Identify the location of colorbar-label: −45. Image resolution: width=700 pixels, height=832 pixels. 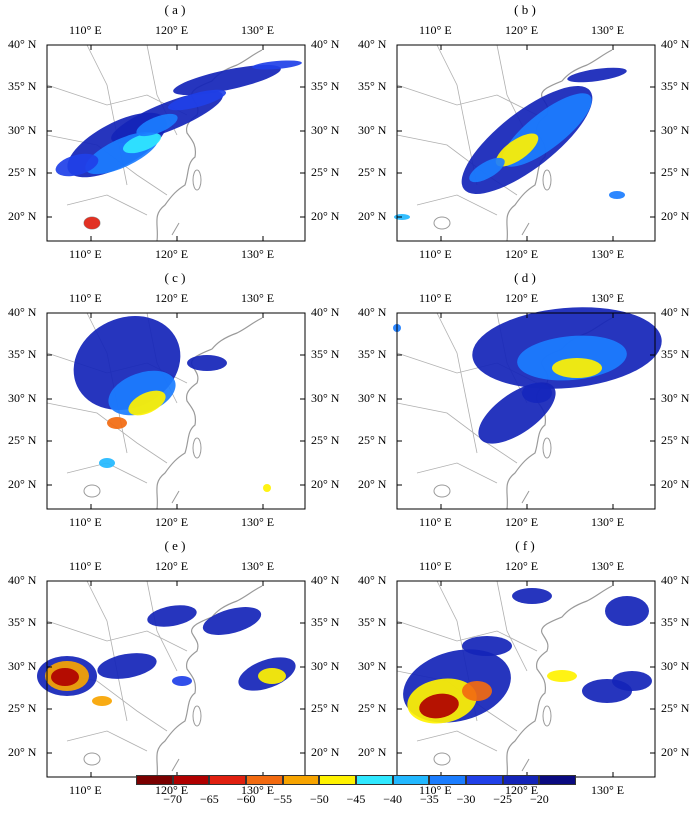
(356, 799).